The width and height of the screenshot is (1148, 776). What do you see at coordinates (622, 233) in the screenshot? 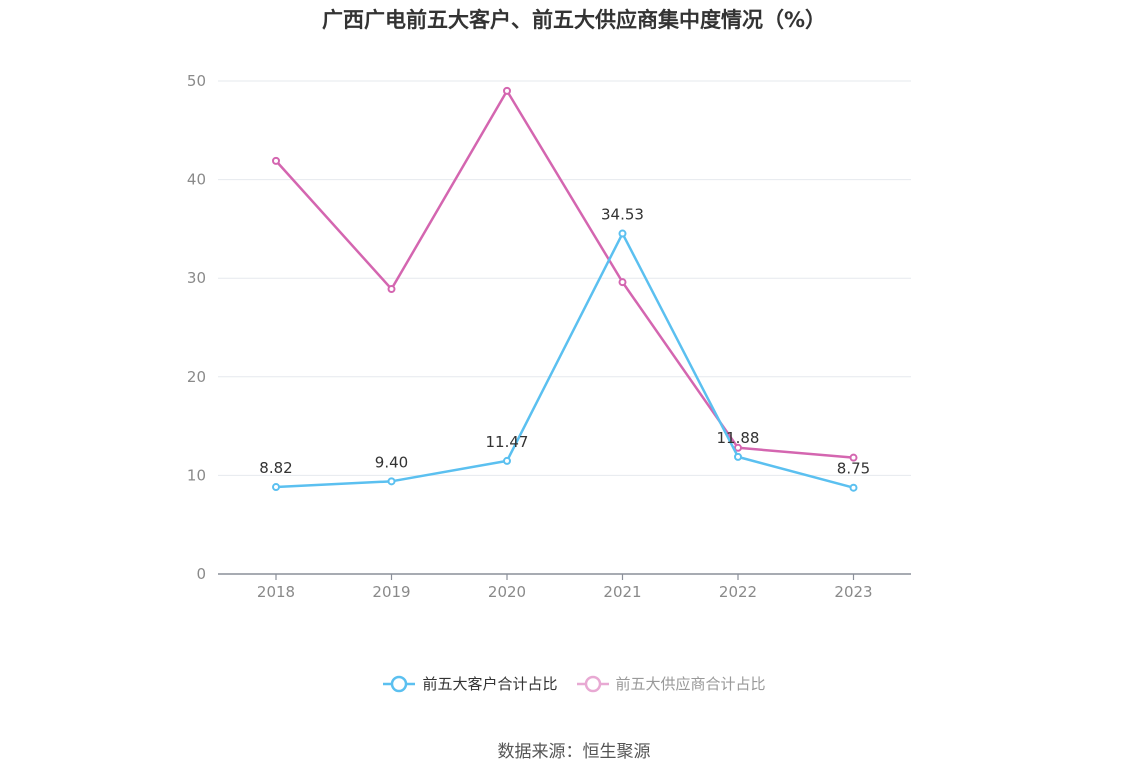
I see `data-point-0-2021` at bounding box center [622, 233].